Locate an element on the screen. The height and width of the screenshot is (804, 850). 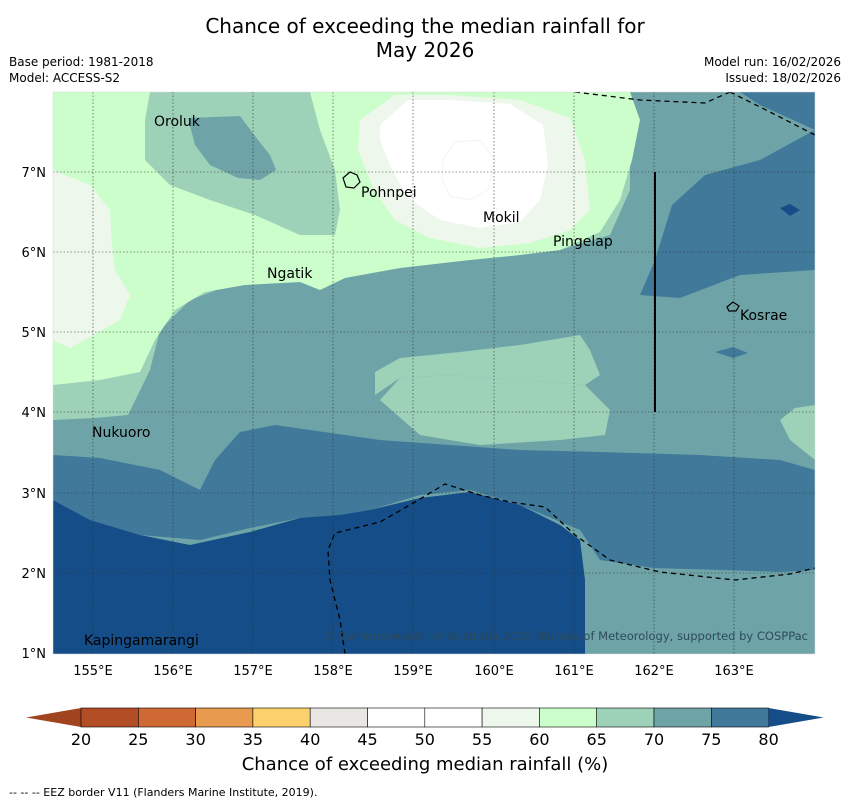
lon-tick-156: 156°E is located at coordinates (173, 671).